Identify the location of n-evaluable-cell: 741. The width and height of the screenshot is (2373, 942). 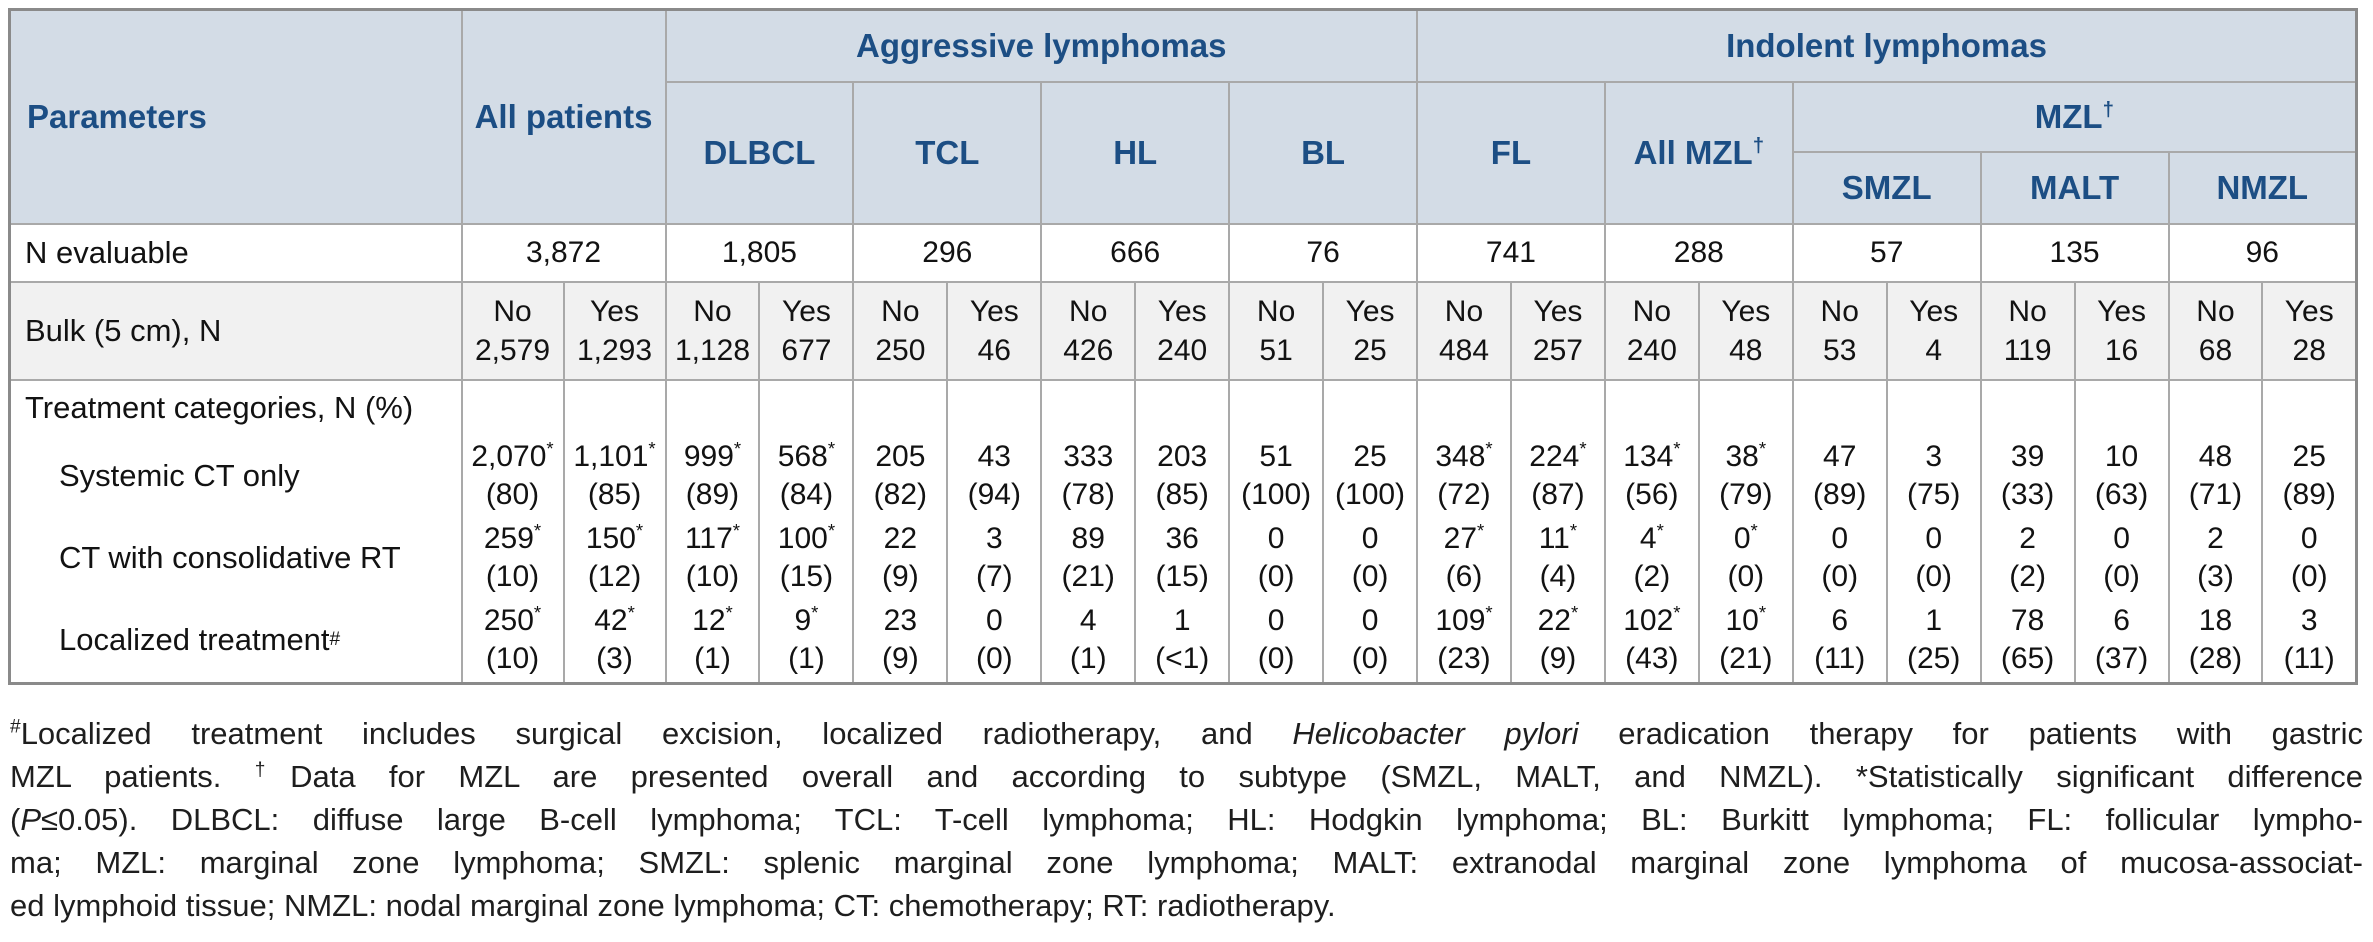
(1511, 252).